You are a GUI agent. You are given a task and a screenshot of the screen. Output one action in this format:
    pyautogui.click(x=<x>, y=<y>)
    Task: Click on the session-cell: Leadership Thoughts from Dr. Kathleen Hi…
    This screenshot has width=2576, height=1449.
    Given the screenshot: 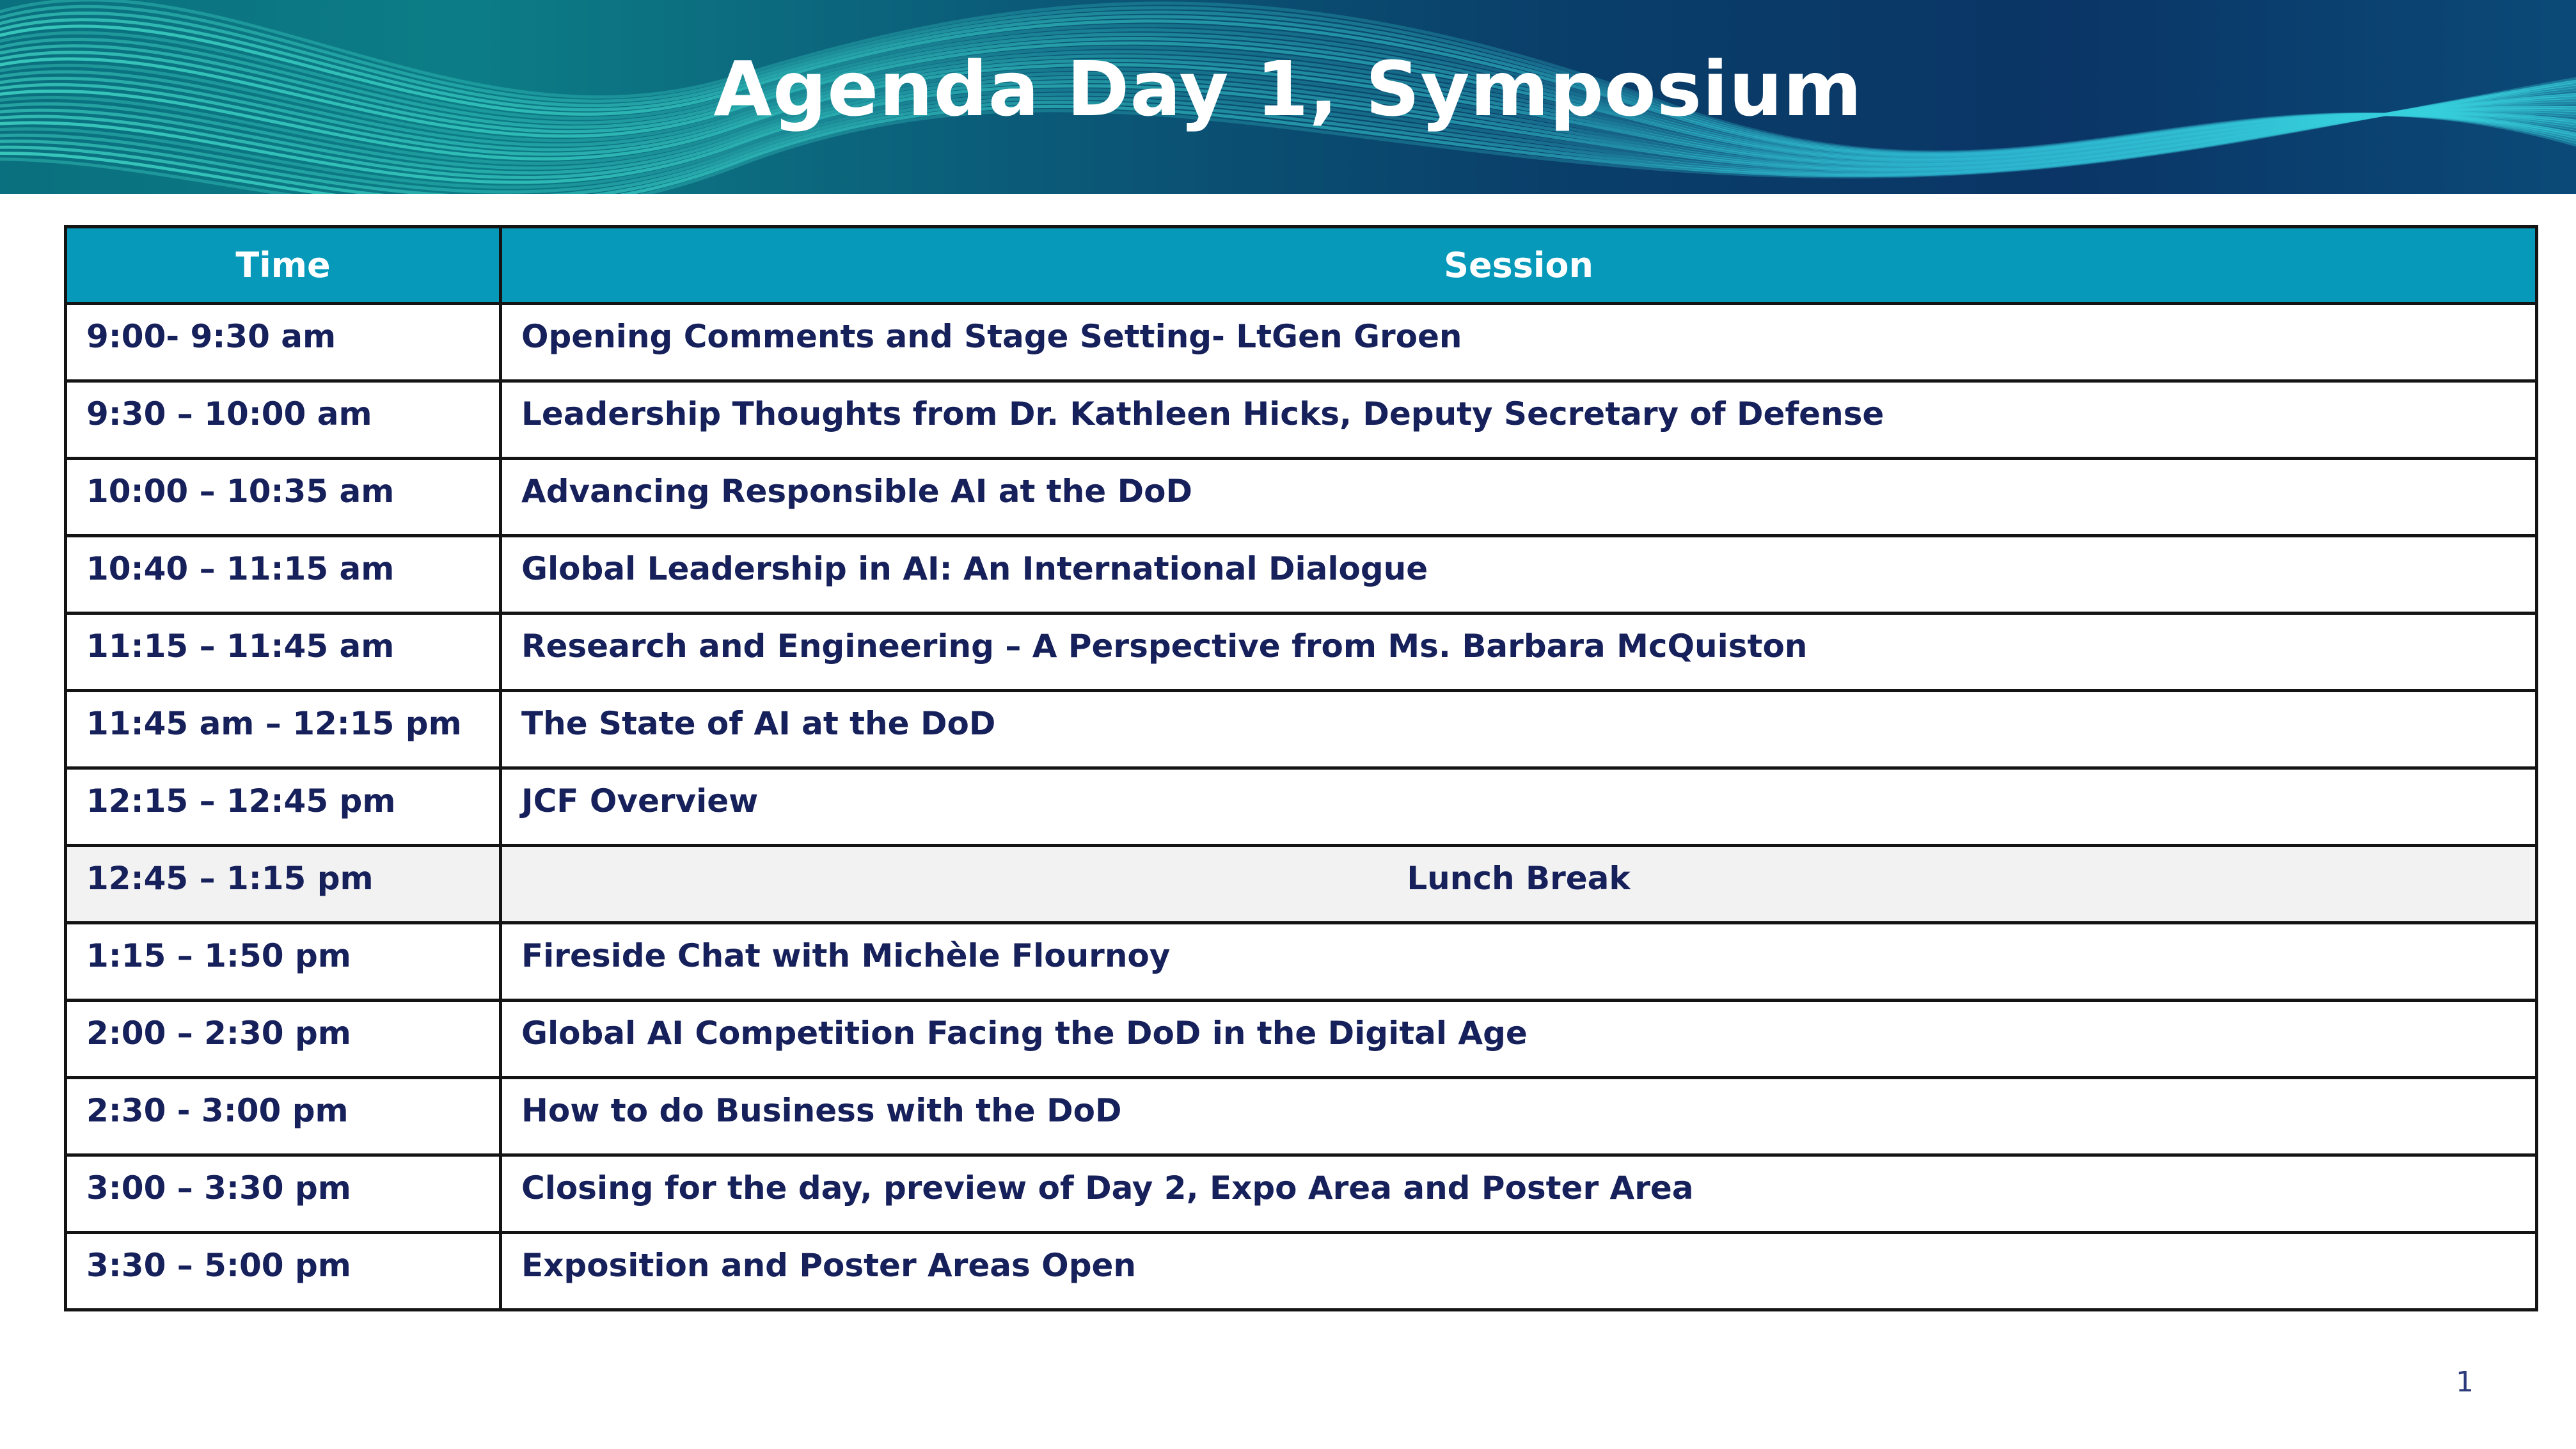 What is the action you would take?
    pyautogui.click(x=1518, y=419)
    